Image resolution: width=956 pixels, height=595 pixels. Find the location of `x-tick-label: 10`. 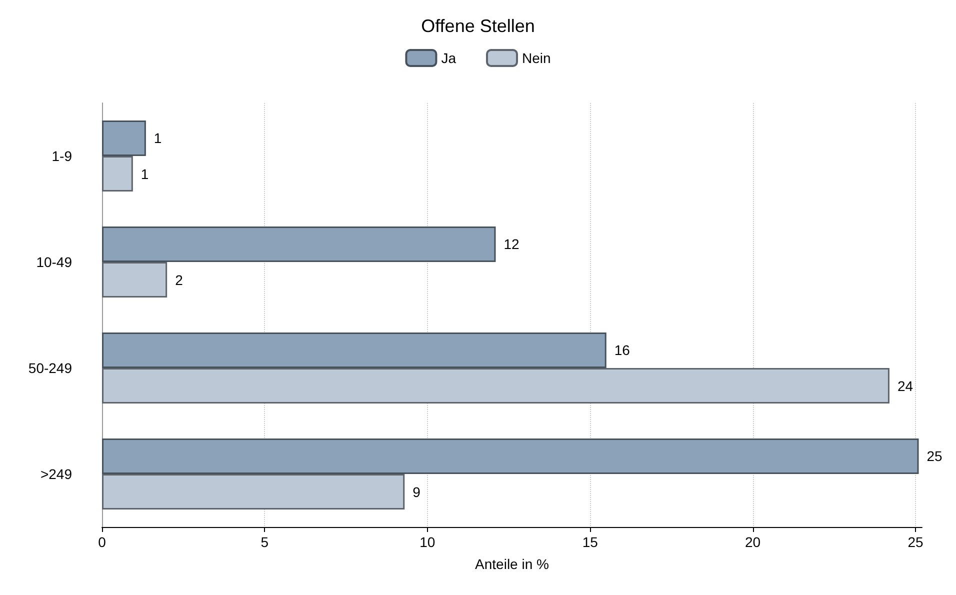

x-tick-label: 10 is located at coordinates (428, 542).